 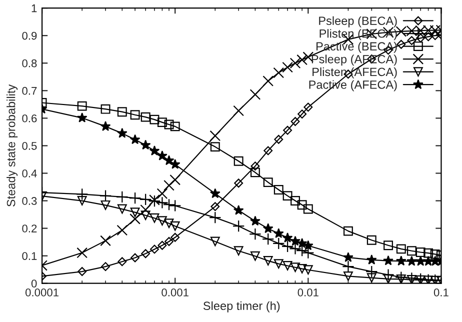 What do you see at coordinates (29, 36) in the screenshot?
I see `y-tick-label: 0.9` at bounding box center [29, 36].